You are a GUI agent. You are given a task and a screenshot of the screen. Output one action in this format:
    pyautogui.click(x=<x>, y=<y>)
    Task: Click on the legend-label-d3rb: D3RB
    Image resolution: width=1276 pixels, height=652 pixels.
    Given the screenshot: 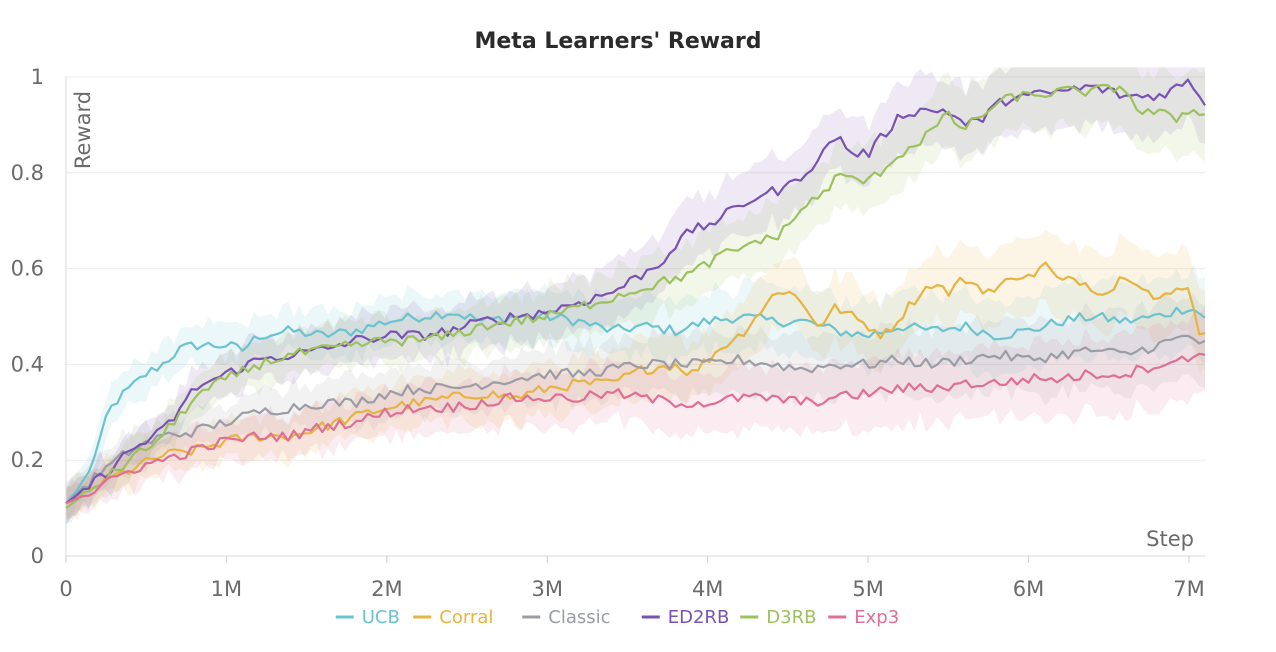 What is the action you would take?
    pyautogui.click(x=791, y=617)
    